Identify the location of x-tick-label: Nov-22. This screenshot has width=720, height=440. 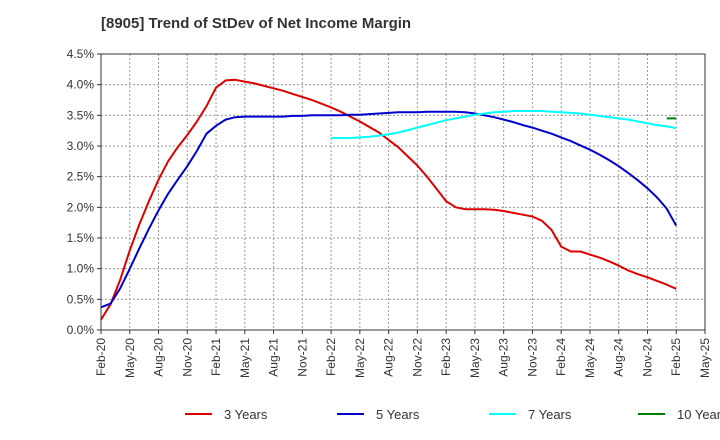
(417, 357).